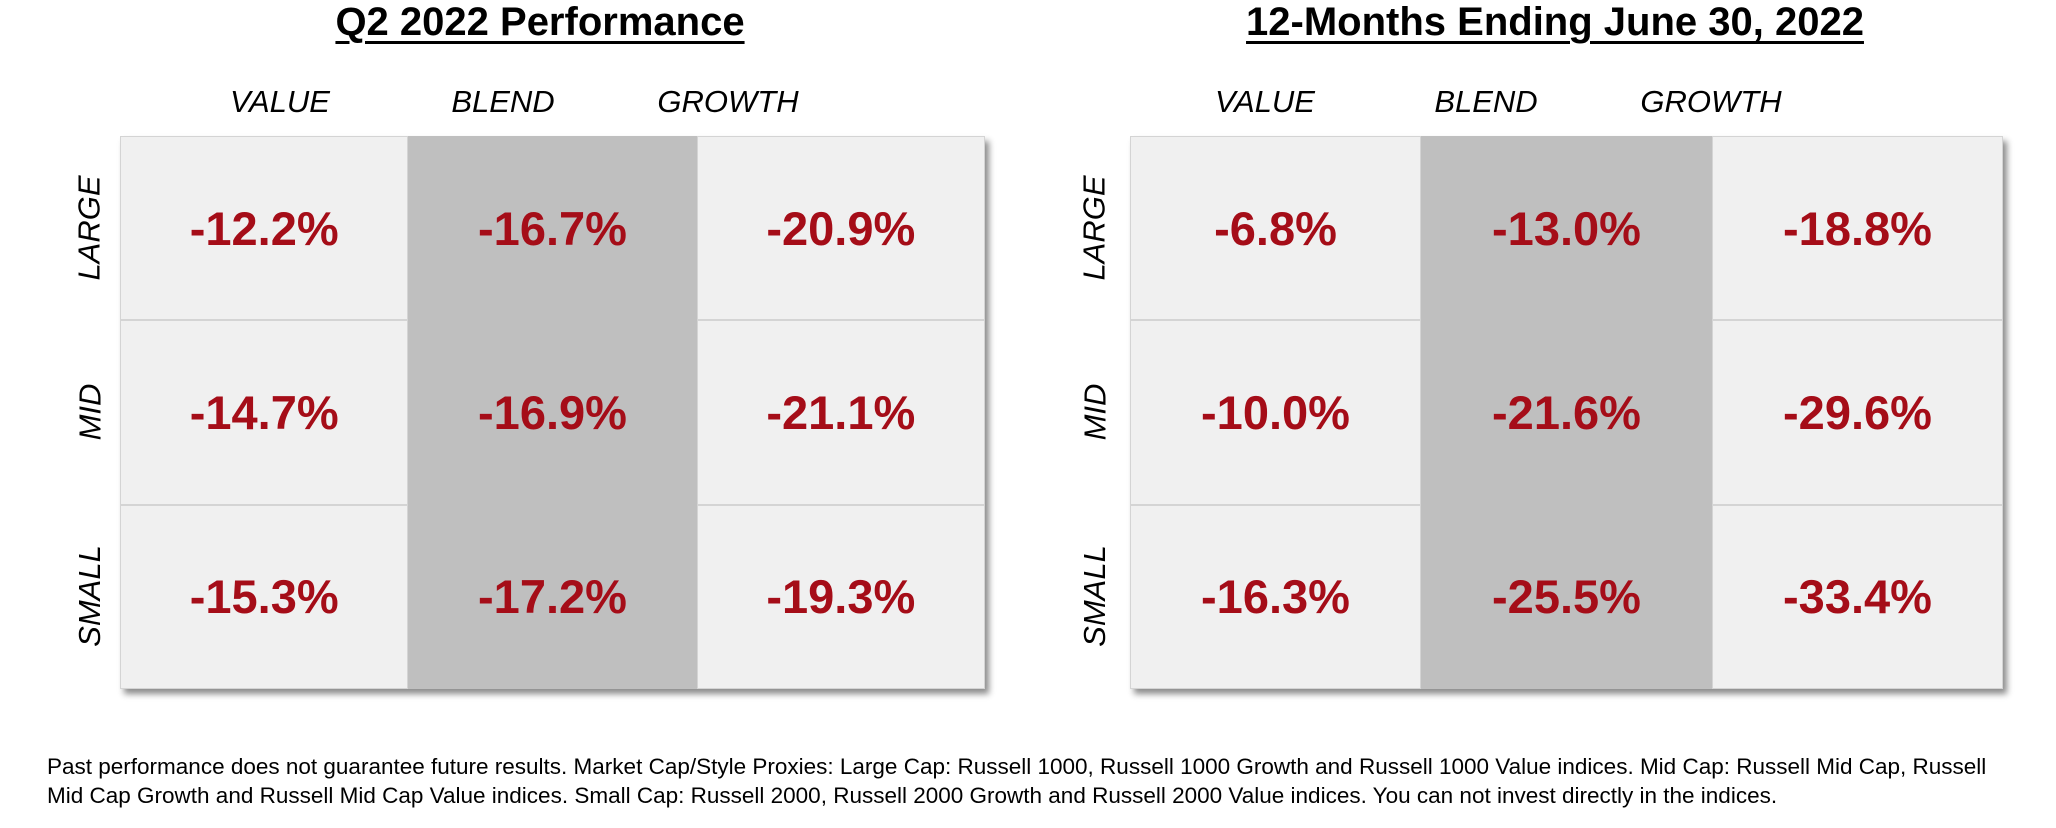  I want to click on cell-large-value: -6.8%, so click(1275, 228).